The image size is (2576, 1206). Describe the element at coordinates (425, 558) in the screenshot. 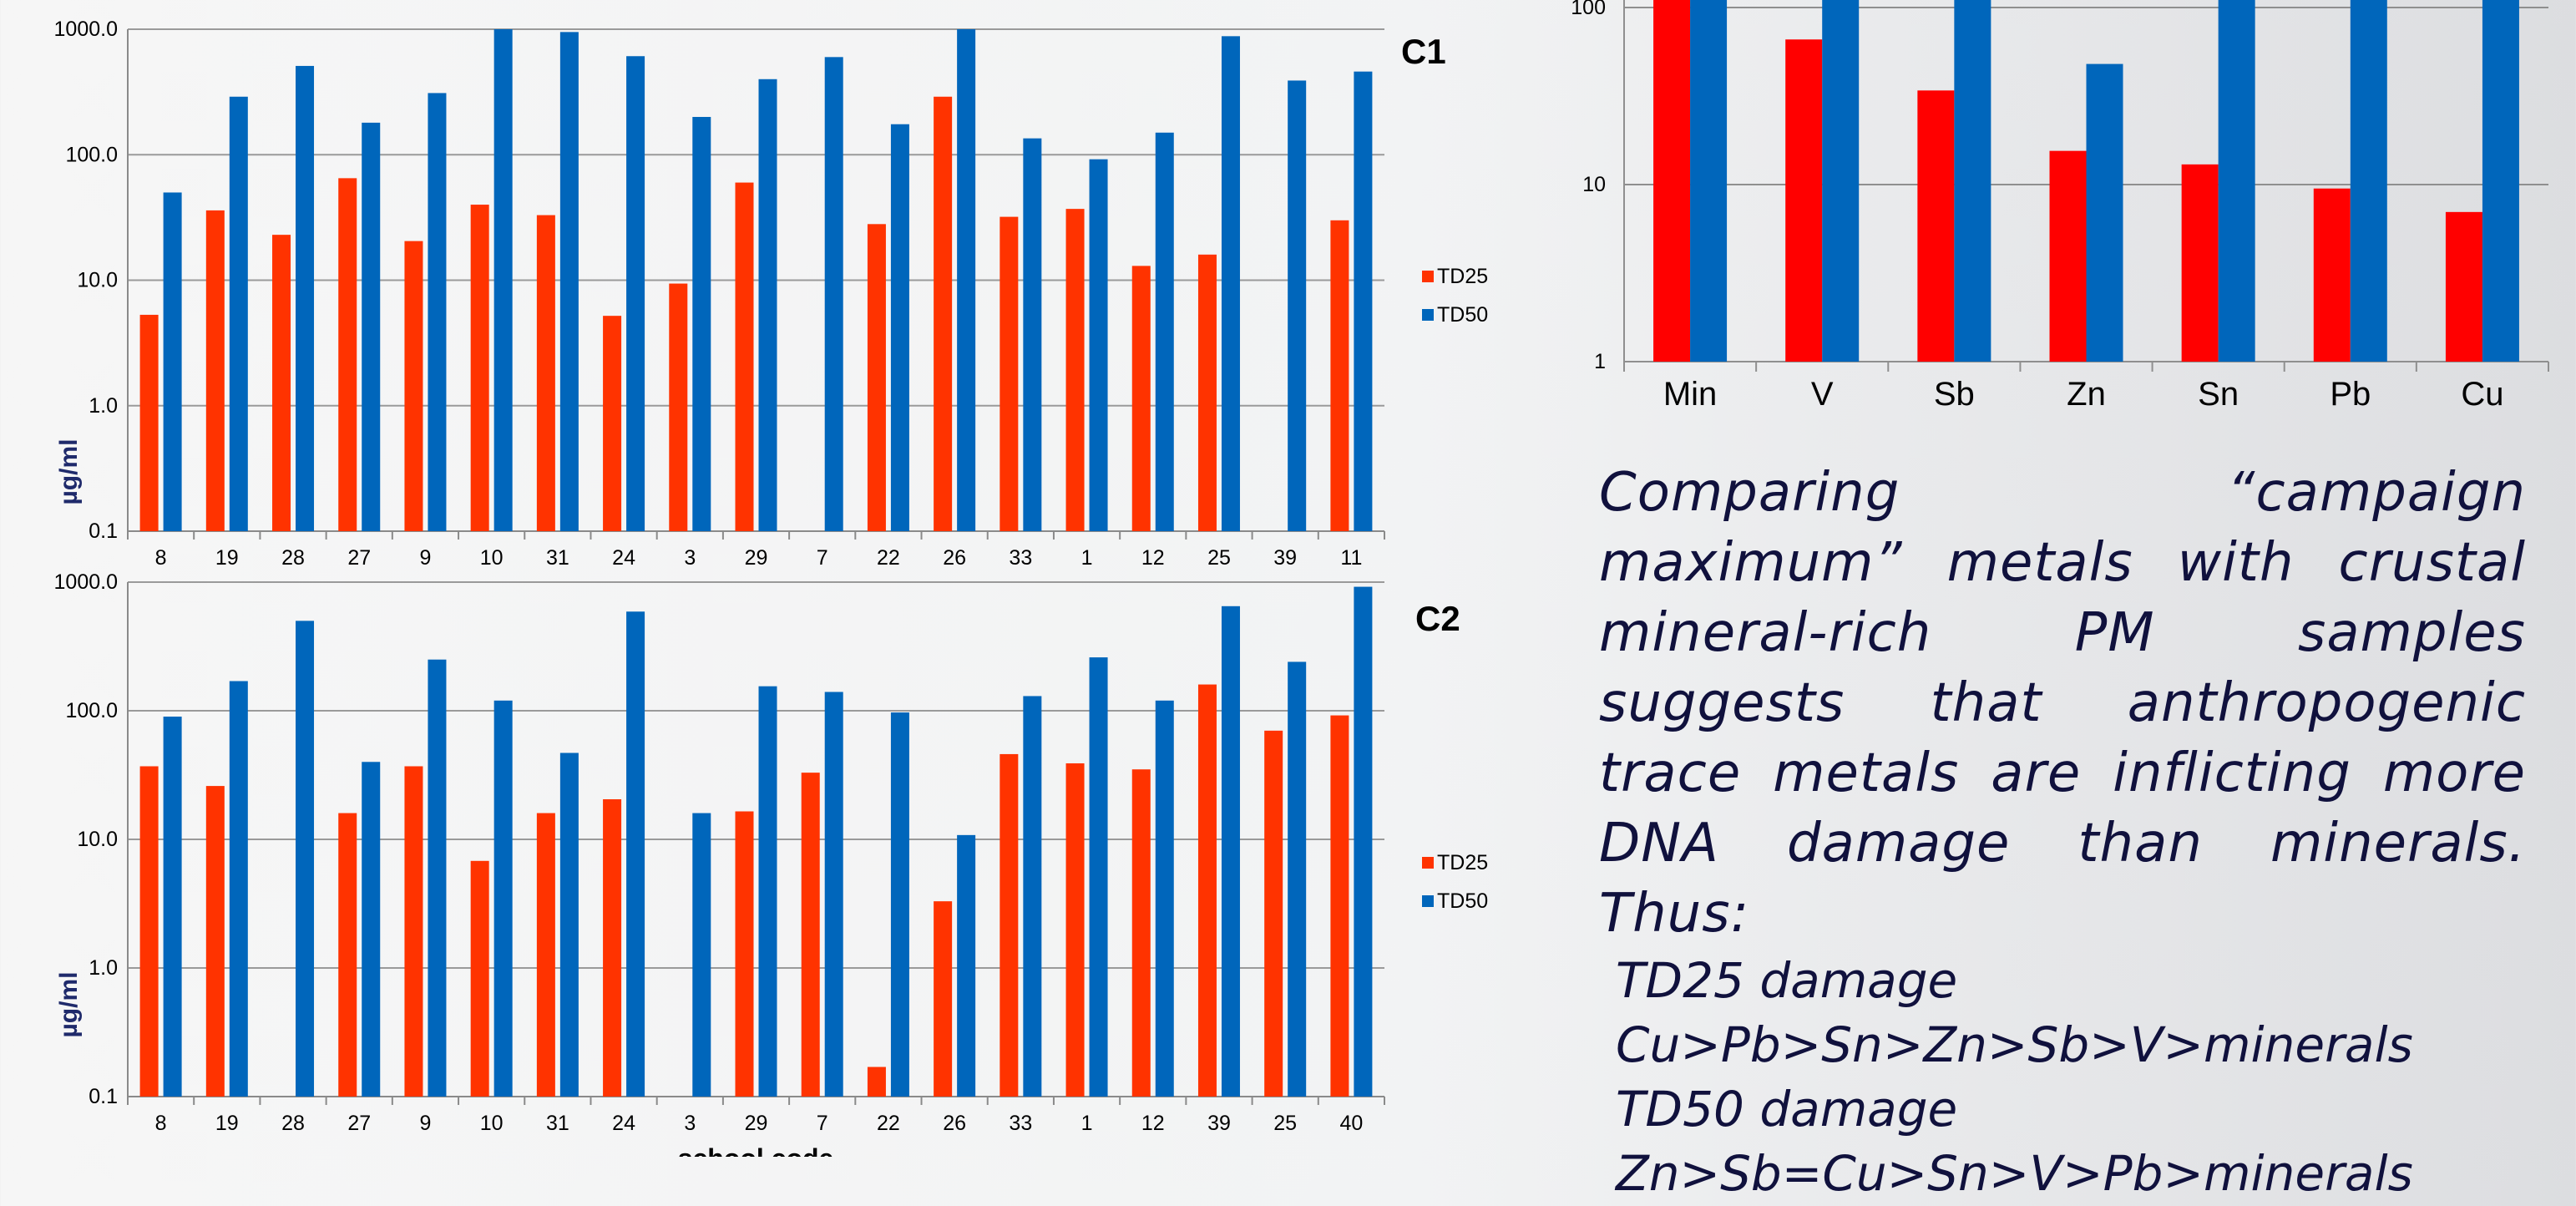

I see `x-tick-label: 9` at that location.